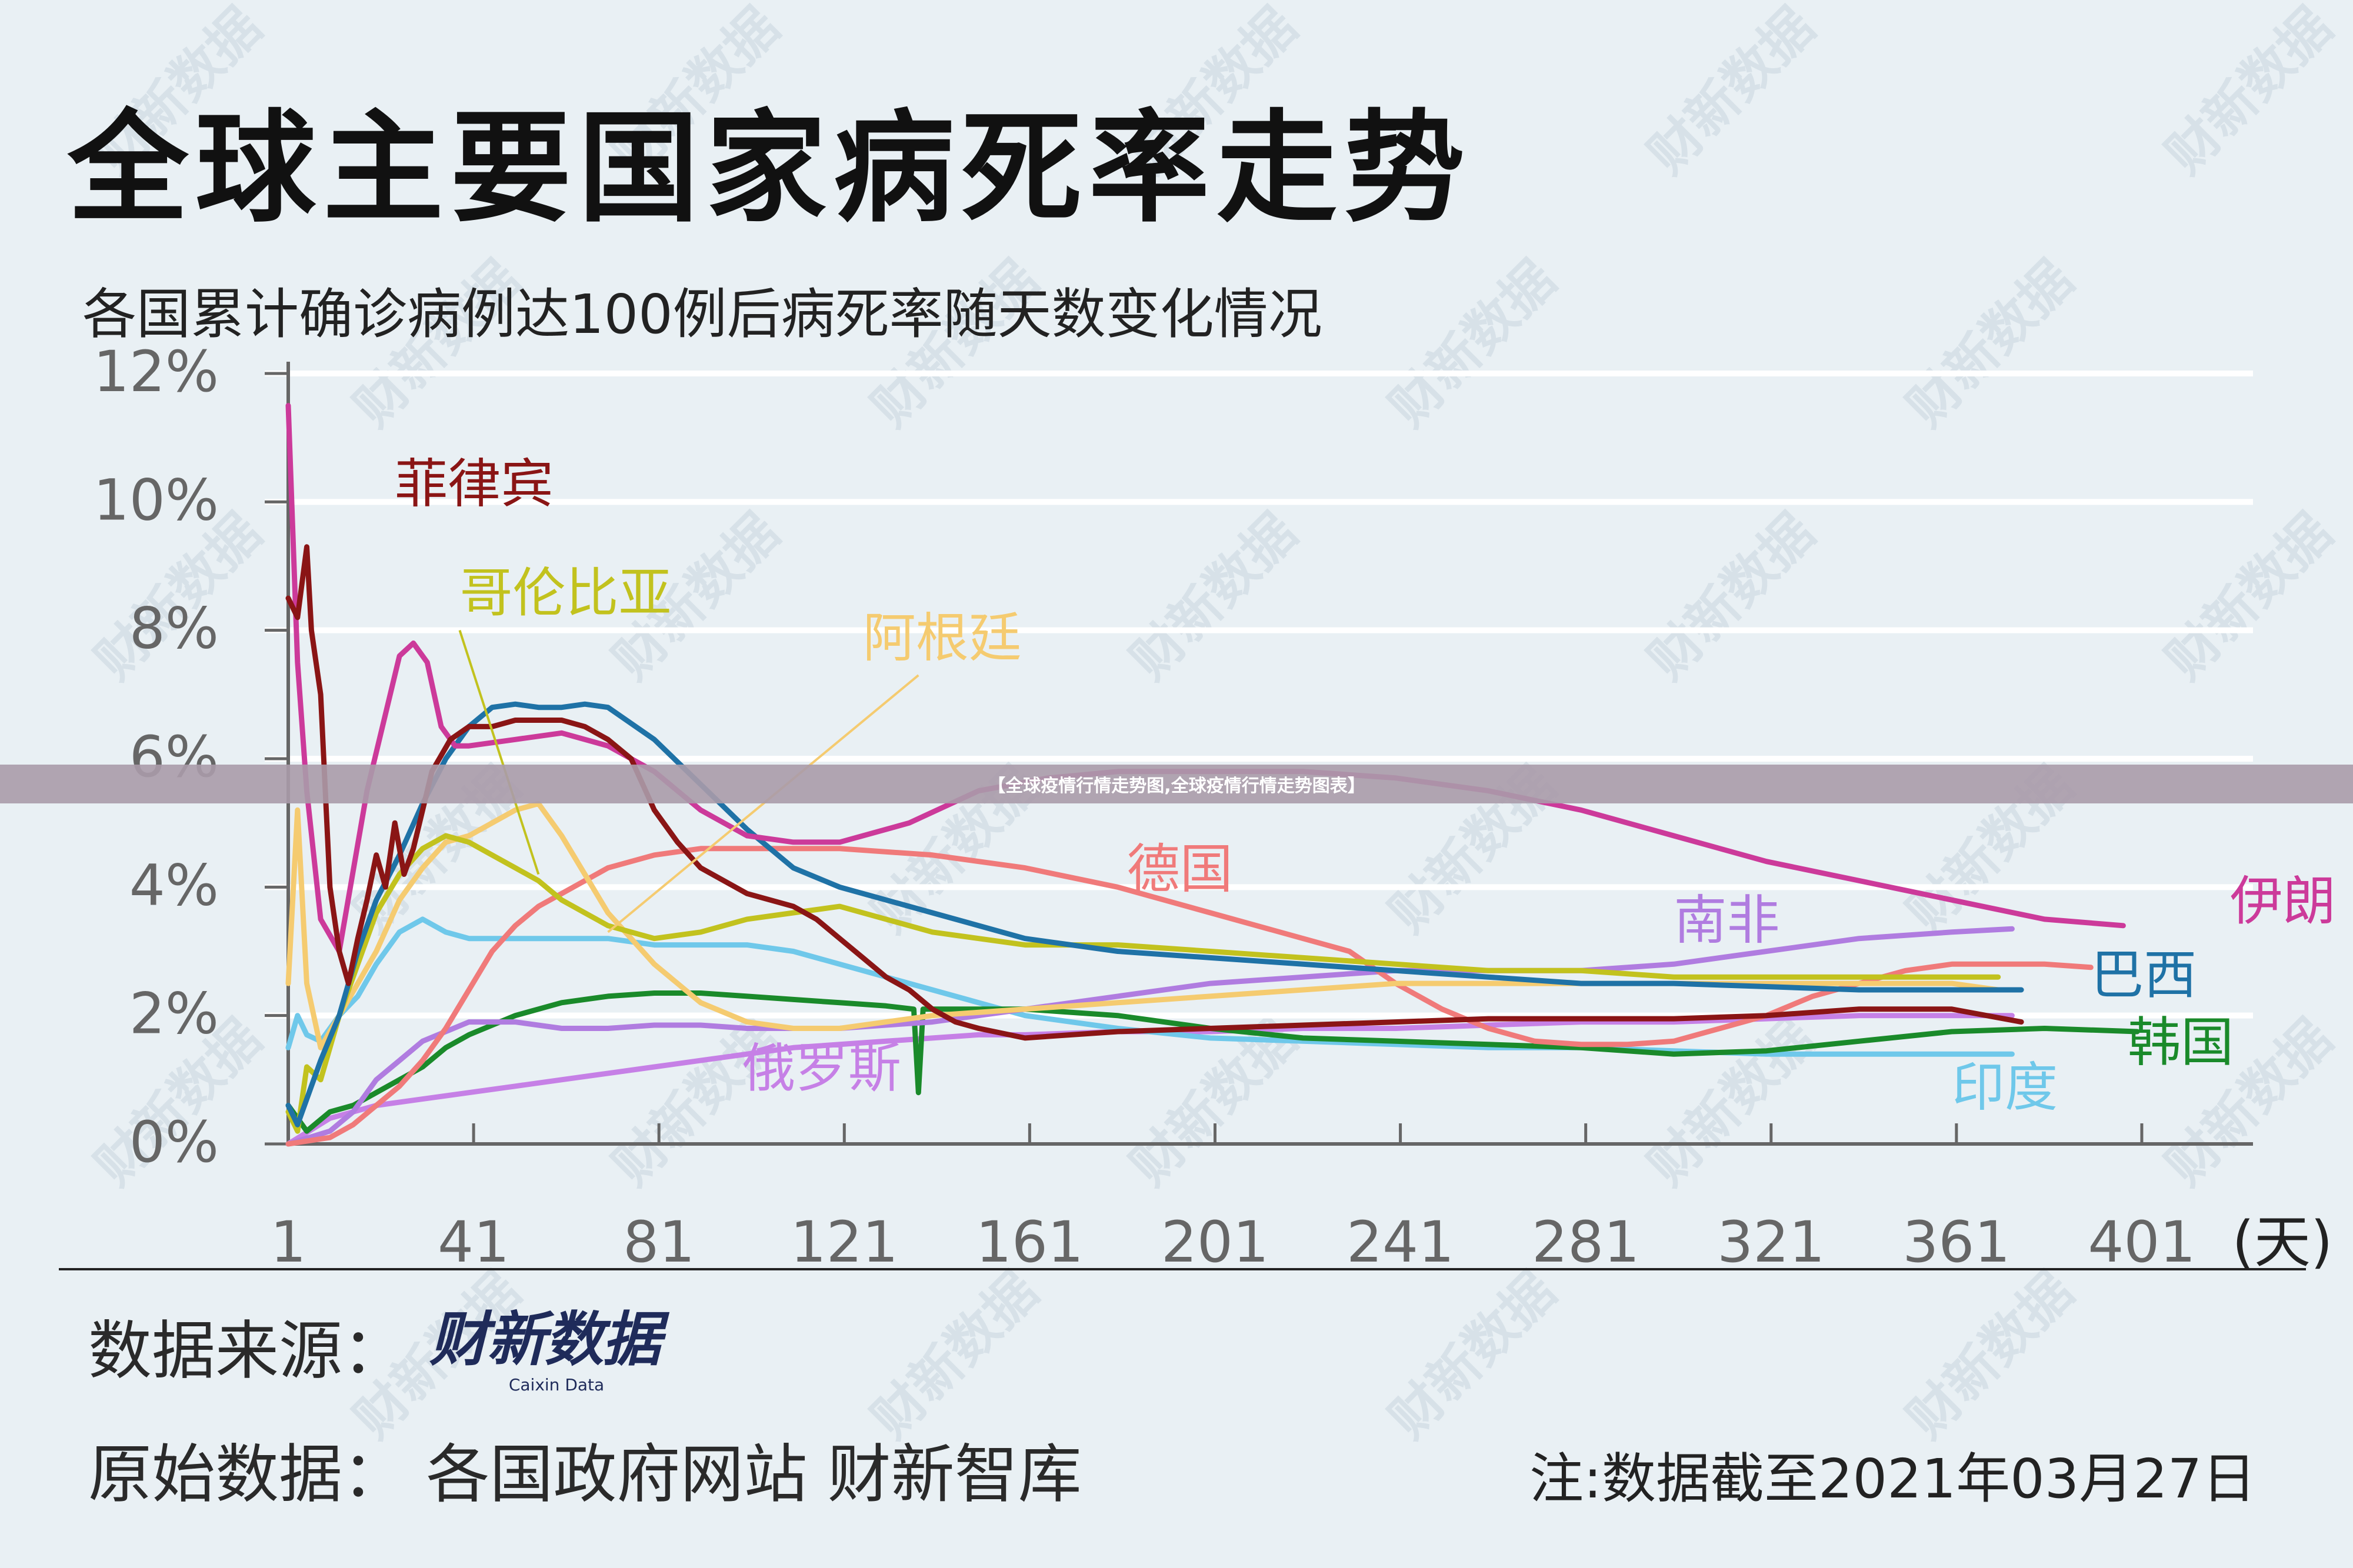 This screenshot has width=2353, height=1568. I want to click on x-tick-label: 281, so click(1585, 1242).